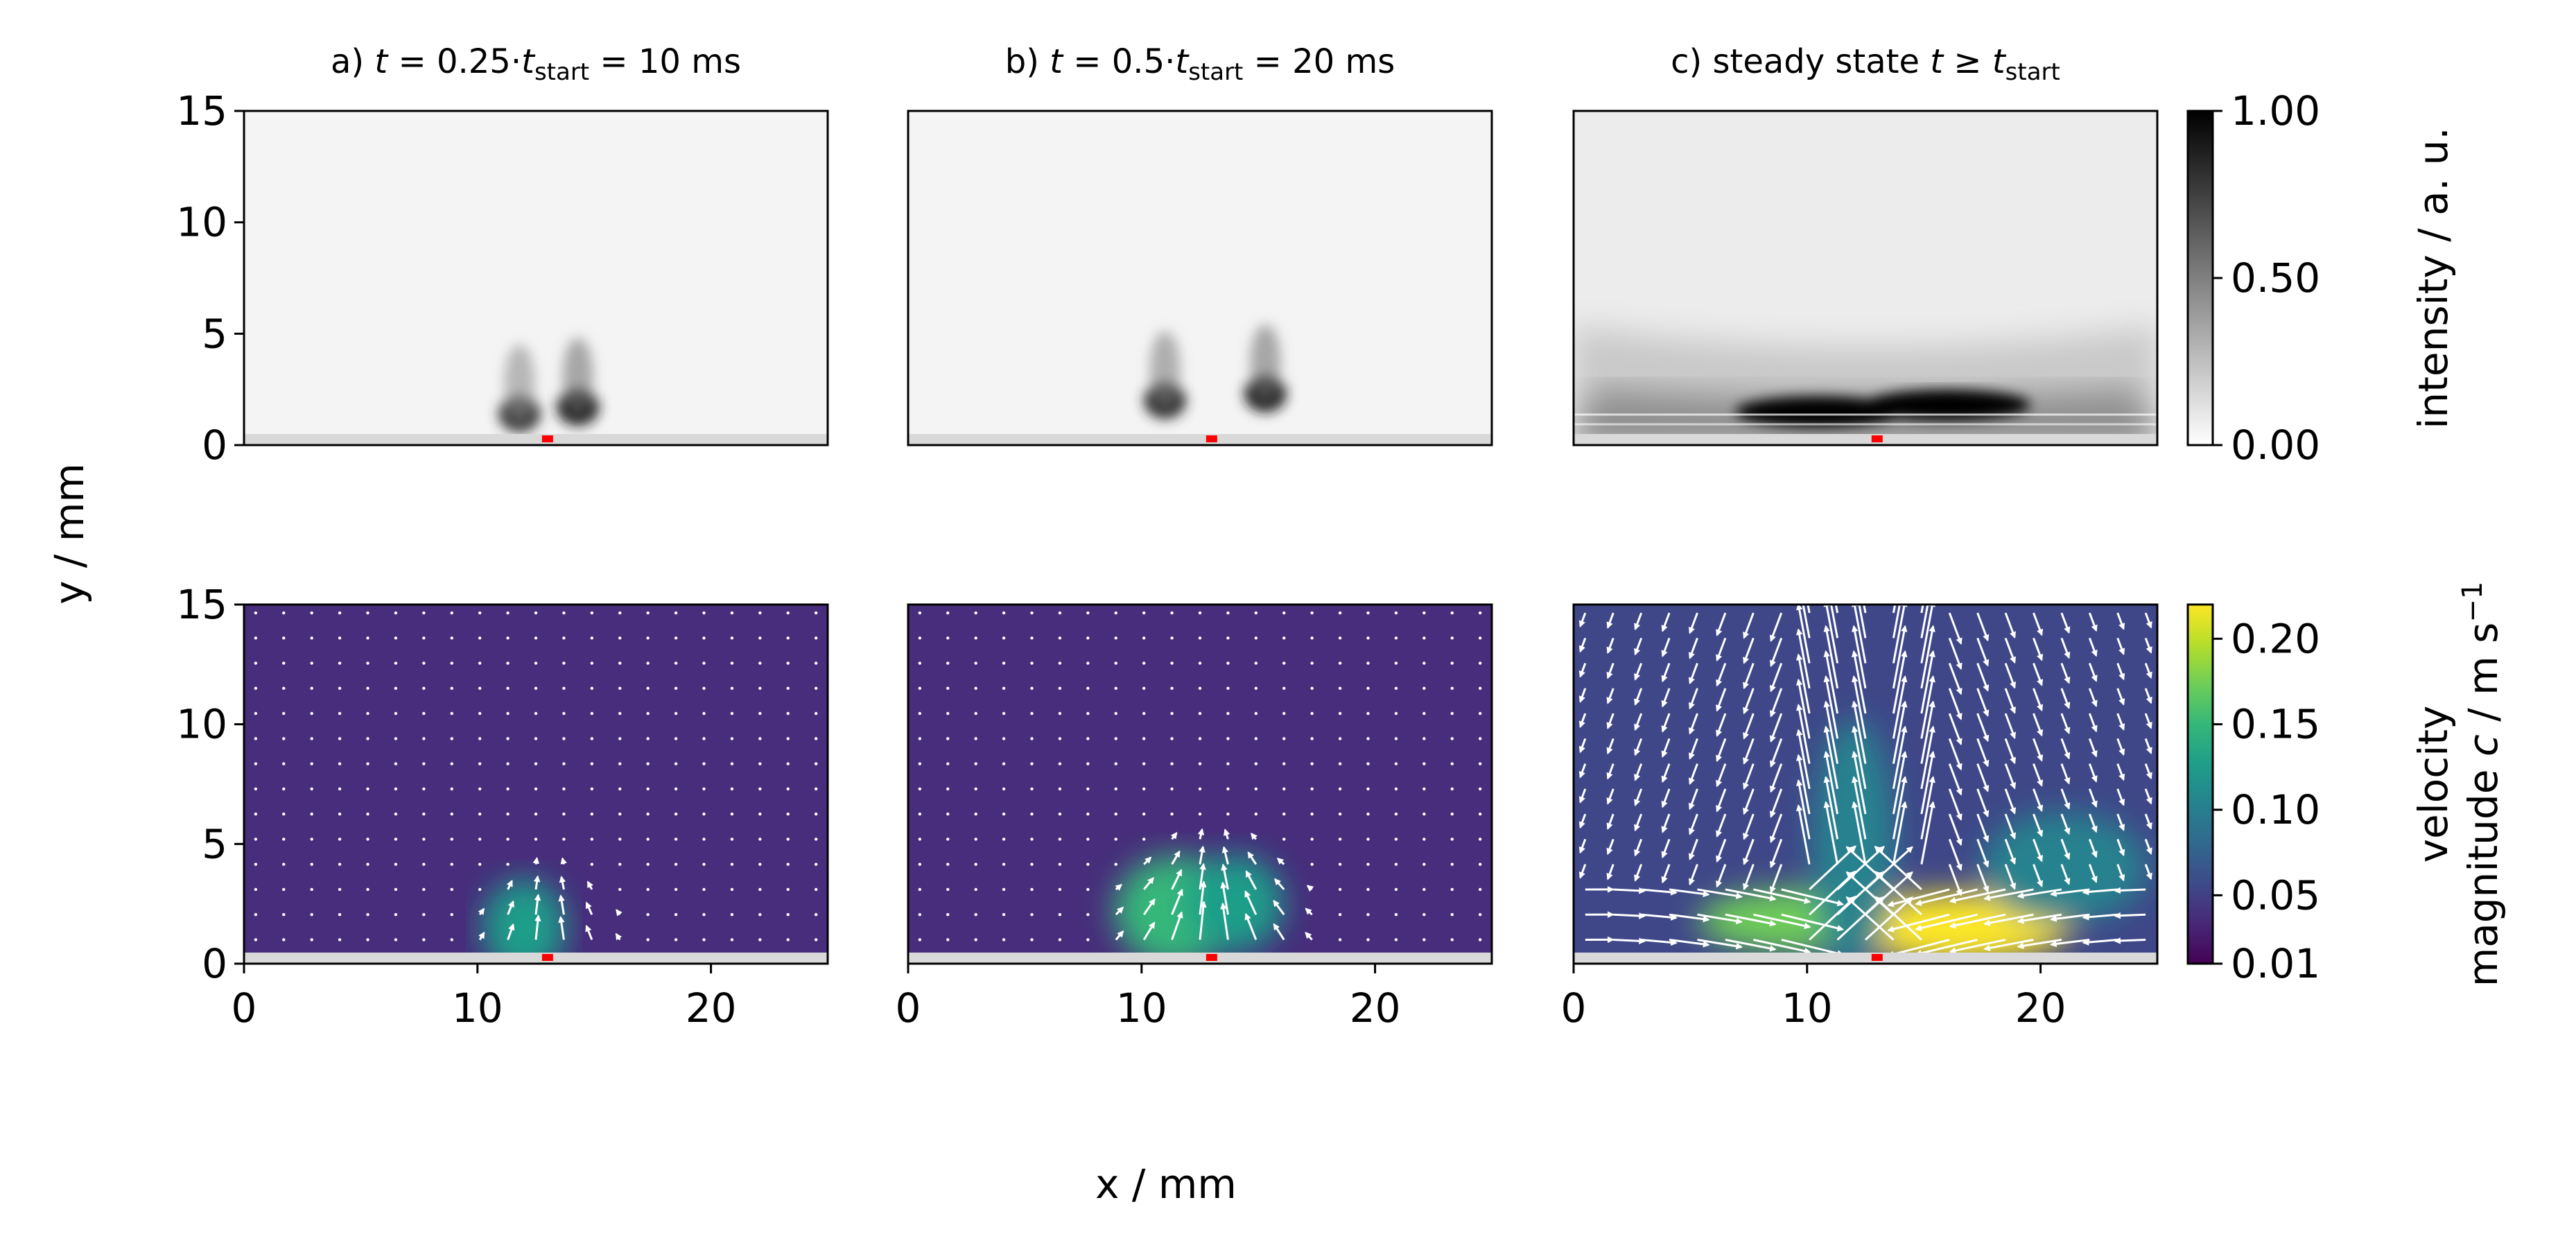 Image resolution: width=2576 pixels, height=1250 pixels. Describe the element at coordinates (1865, 440) in the screenshot. I see `panel-c-intensity-wall` at that location.